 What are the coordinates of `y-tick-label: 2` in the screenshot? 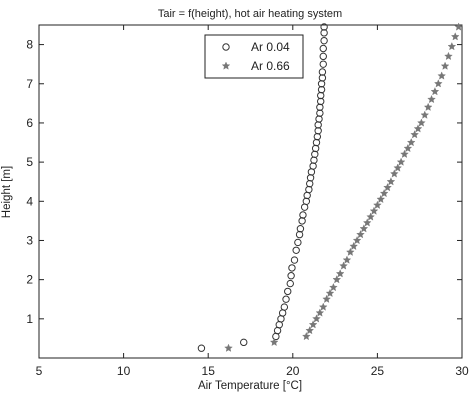 It's located at (29, 280).